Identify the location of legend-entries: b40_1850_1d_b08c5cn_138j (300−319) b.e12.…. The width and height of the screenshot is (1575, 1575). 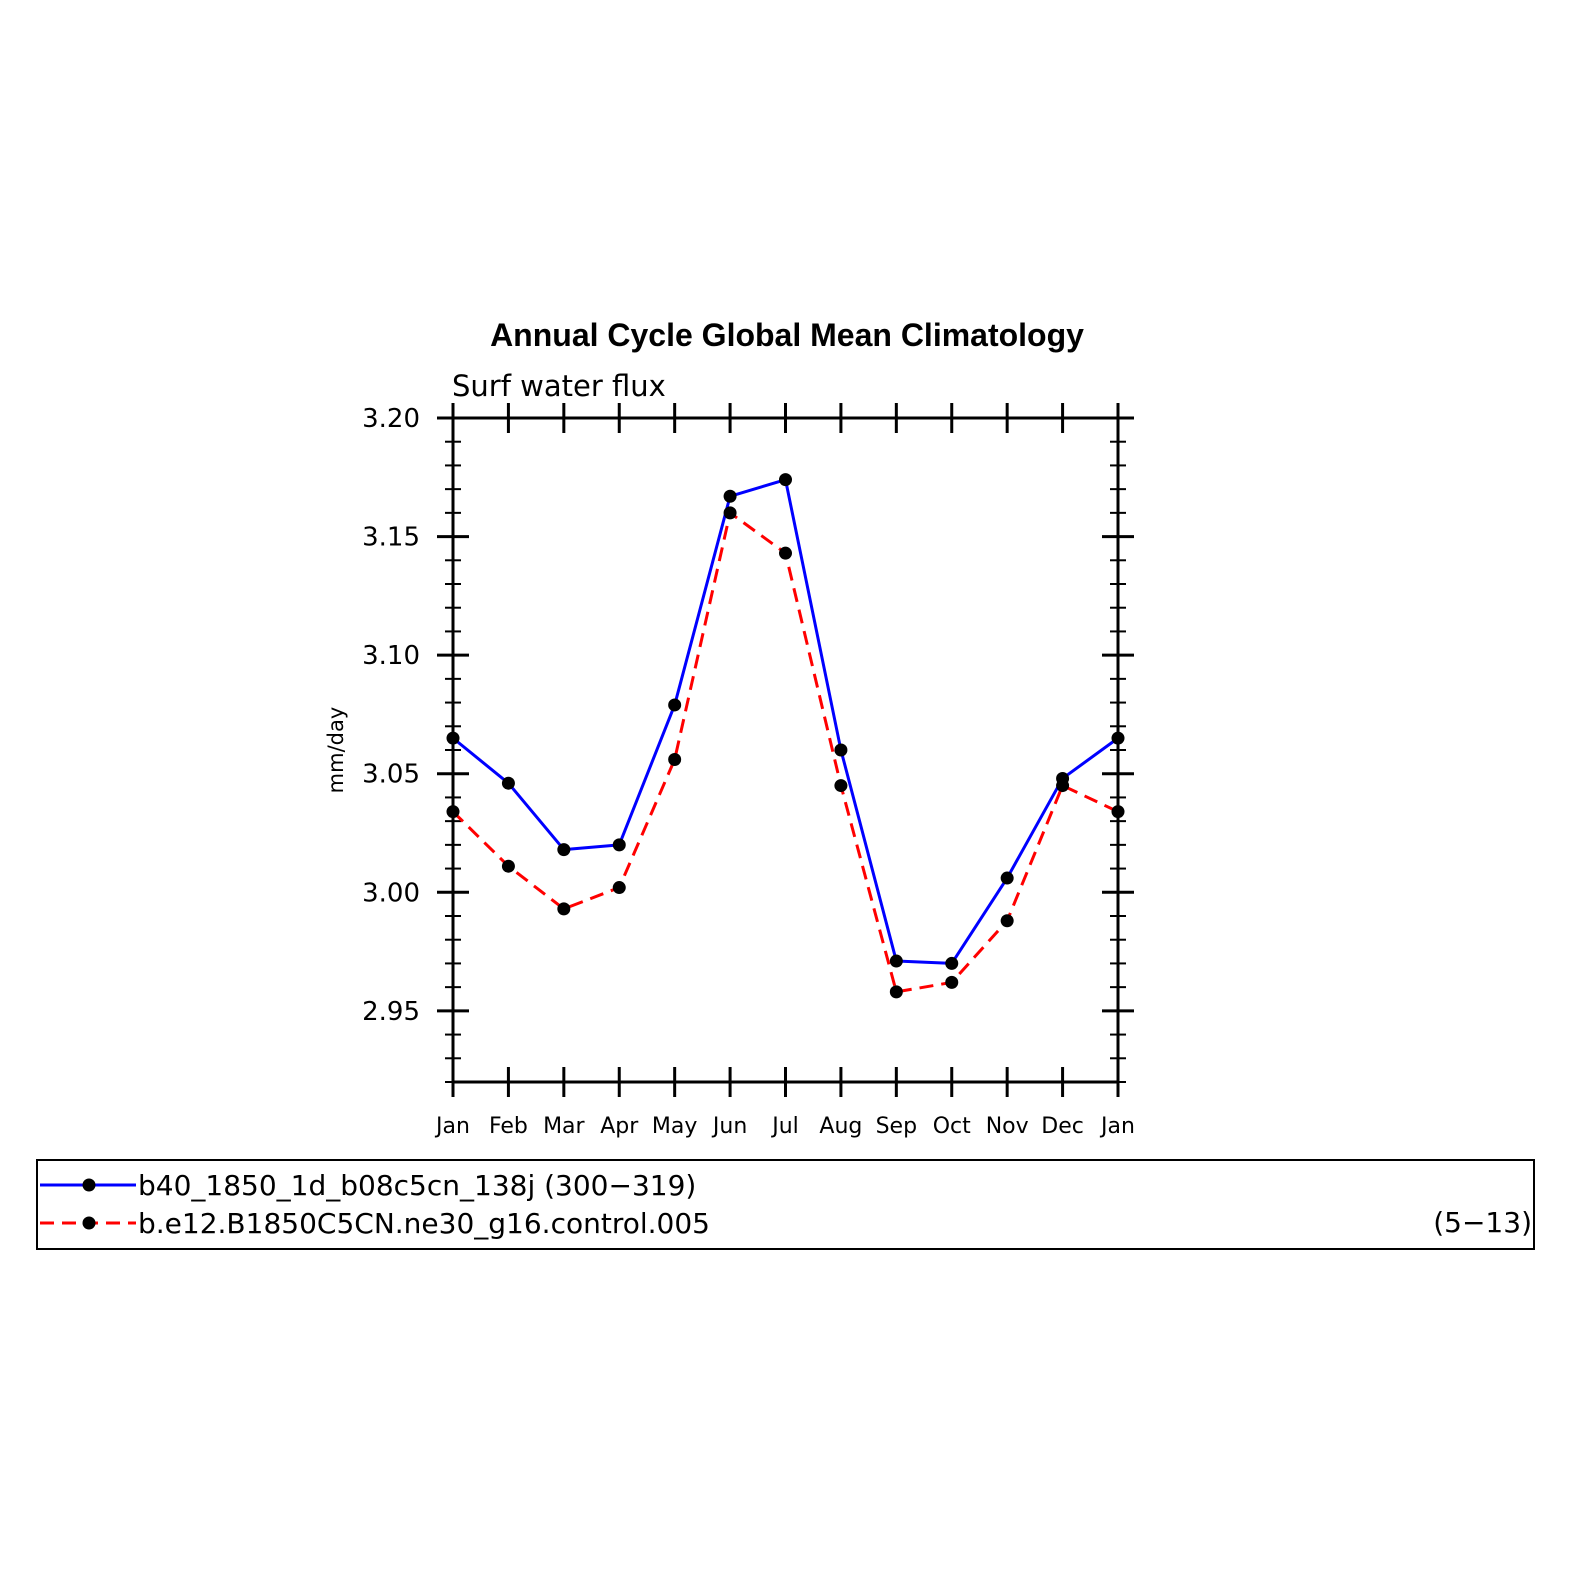
(375, 1204).